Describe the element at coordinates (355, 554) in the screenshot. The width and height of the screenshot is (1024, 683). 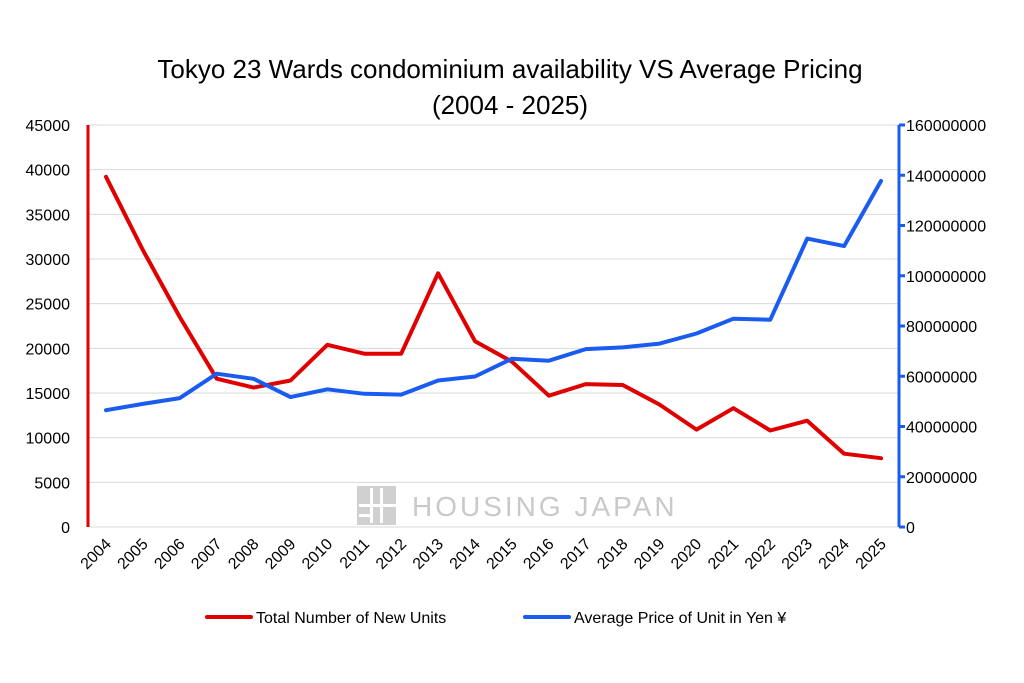
I see `x-tick-2011: 2011` at that location.